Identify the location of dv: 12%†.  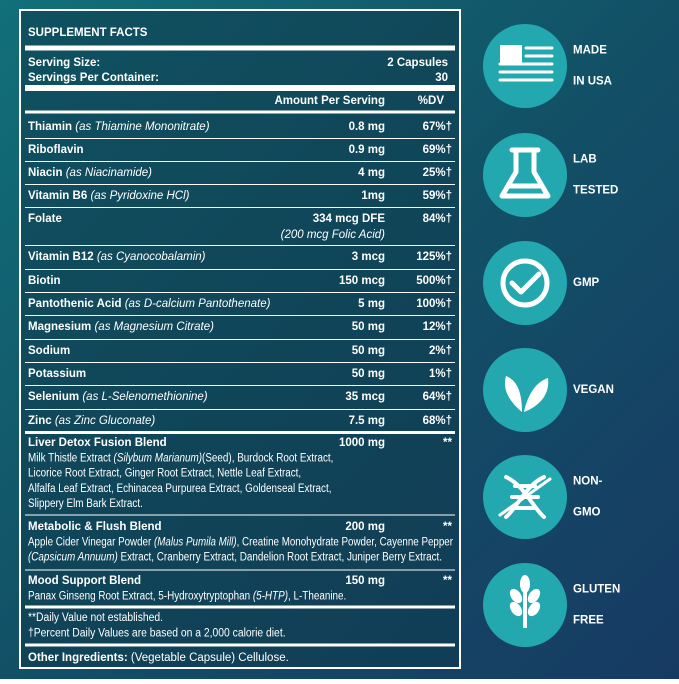
(437, 327).